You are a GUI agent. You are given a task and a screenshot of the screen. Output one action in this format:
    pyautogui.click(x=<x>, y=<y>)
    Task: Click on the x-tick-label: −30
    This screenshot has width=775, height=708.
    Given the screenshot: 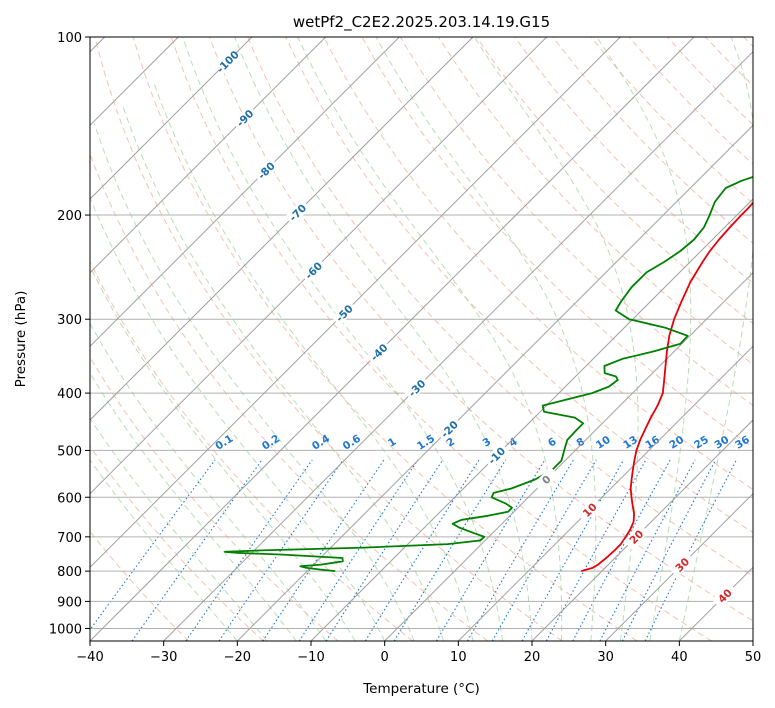 What is the action you would take?
    pyautogui.click(x=163, y=657)
    